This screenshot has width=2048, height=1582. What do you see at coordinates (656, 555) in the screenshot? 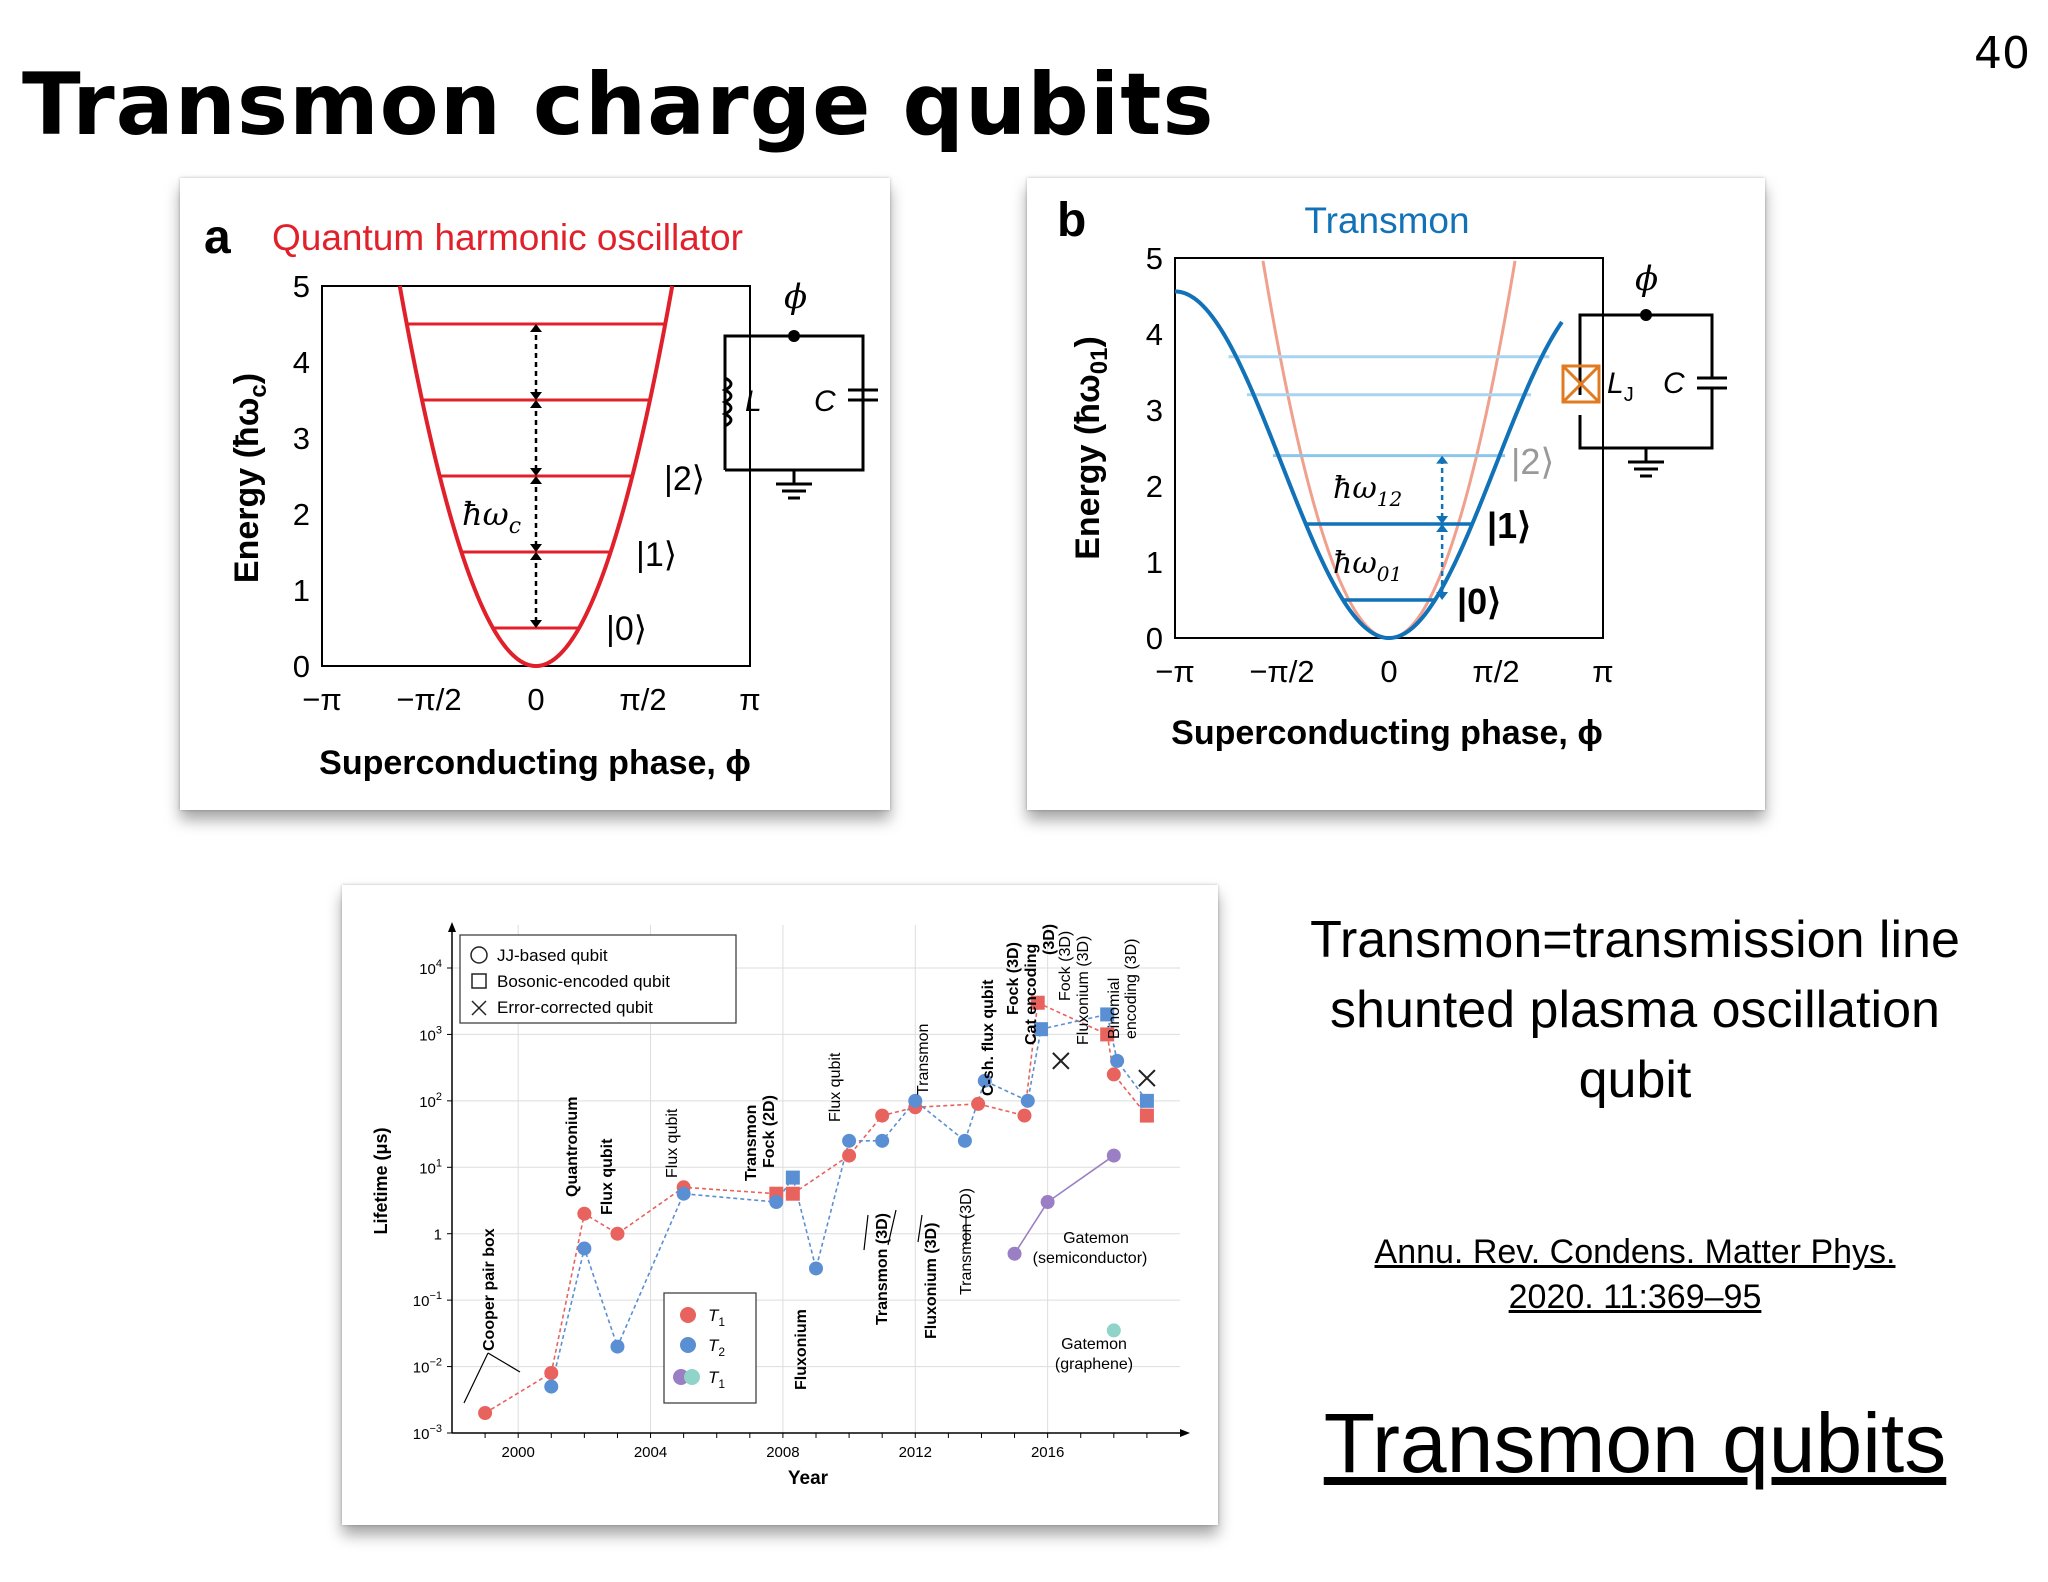
I see `state-1-label-a: |1⟩` at bounding box center [656, 555].